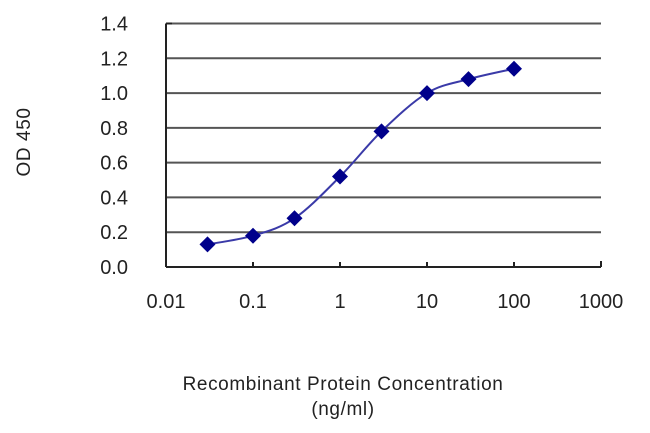 The image size is (650, 433). I want to click on x-tick-label: 1000, so click(601, 302).